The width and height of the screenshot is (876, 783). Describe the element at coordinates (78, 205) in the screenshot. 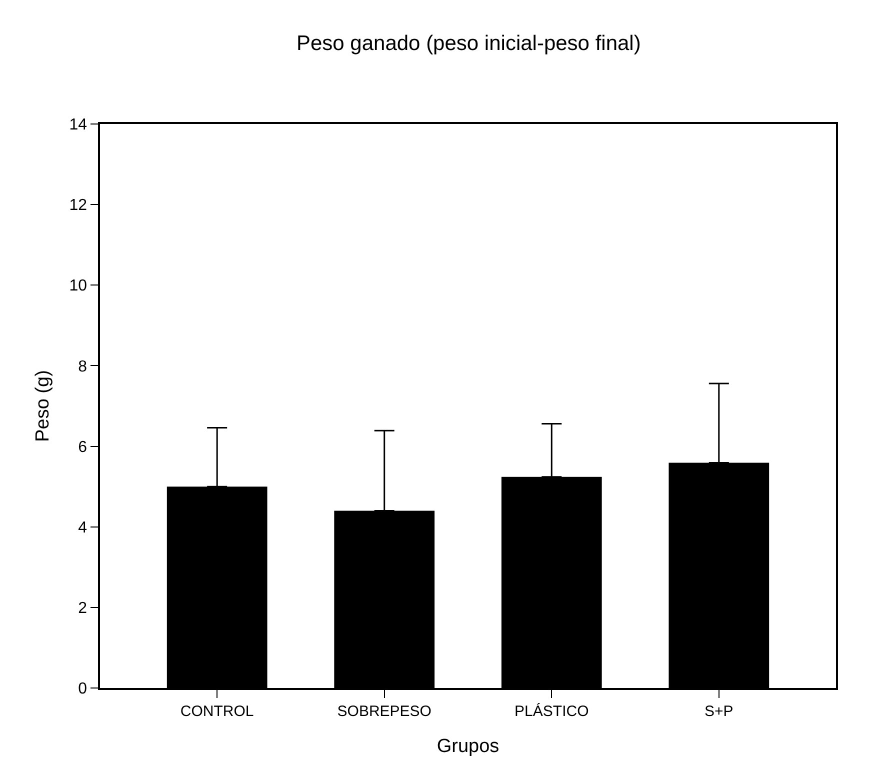

I see `y-tick-label: 12` at that location.